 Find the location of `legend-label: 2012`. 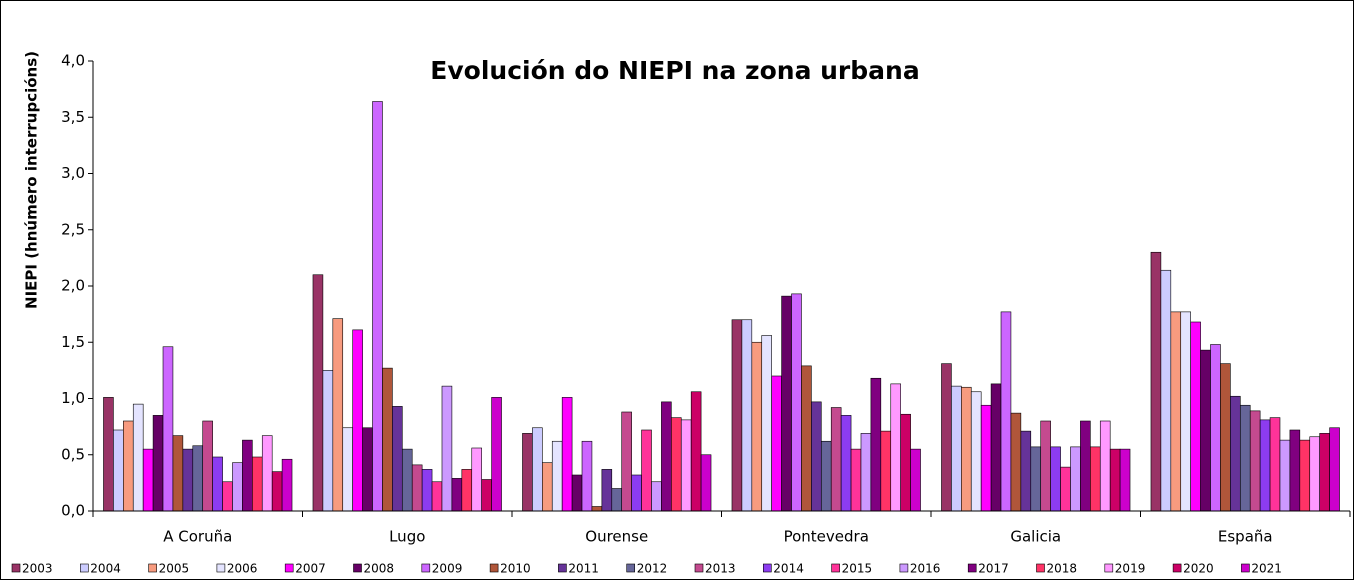

legend-label: 2012 is located at coordinates (652, 569).